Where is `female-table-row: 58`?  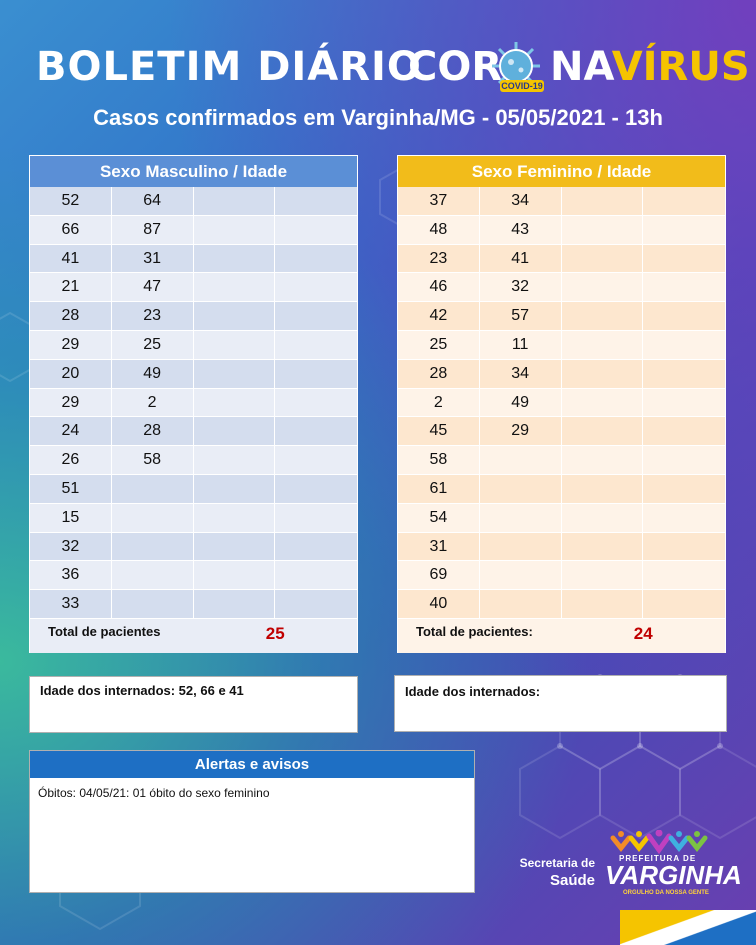
female-table-row: 58 is located at coordinates (561, 460).